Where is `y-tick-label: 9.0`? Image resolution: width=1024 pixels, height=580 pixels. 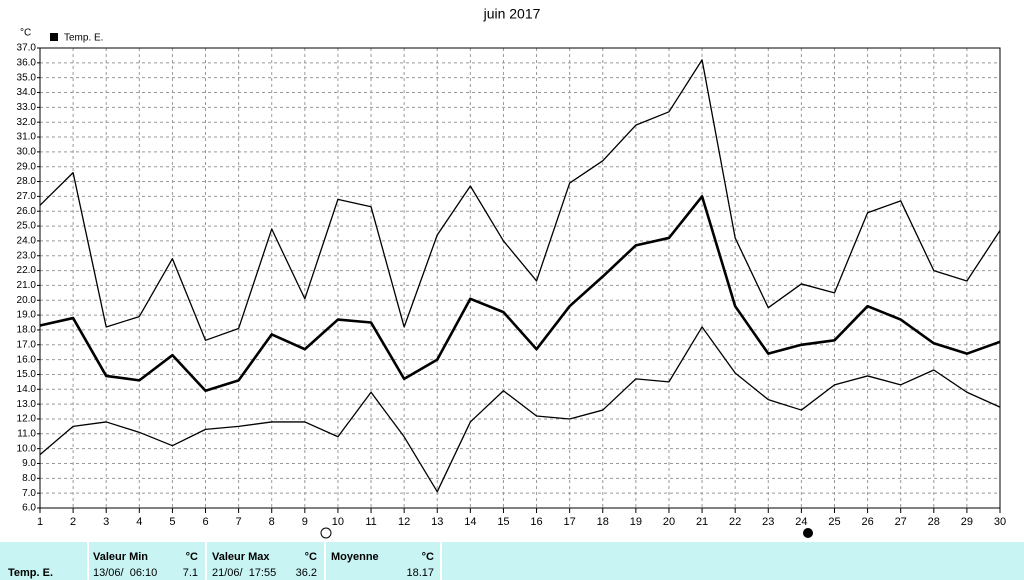
y-tick-label: 9.0 is located at coordinates (29, 463).